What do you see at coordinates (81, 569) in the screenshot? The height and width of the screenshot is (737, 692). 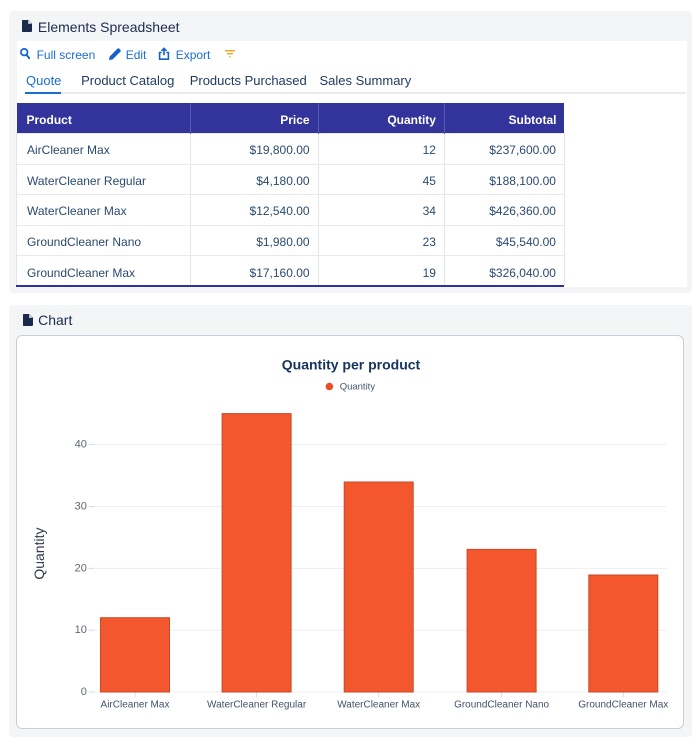 I see `svg-text: 20` at bounding box center [81, 569].